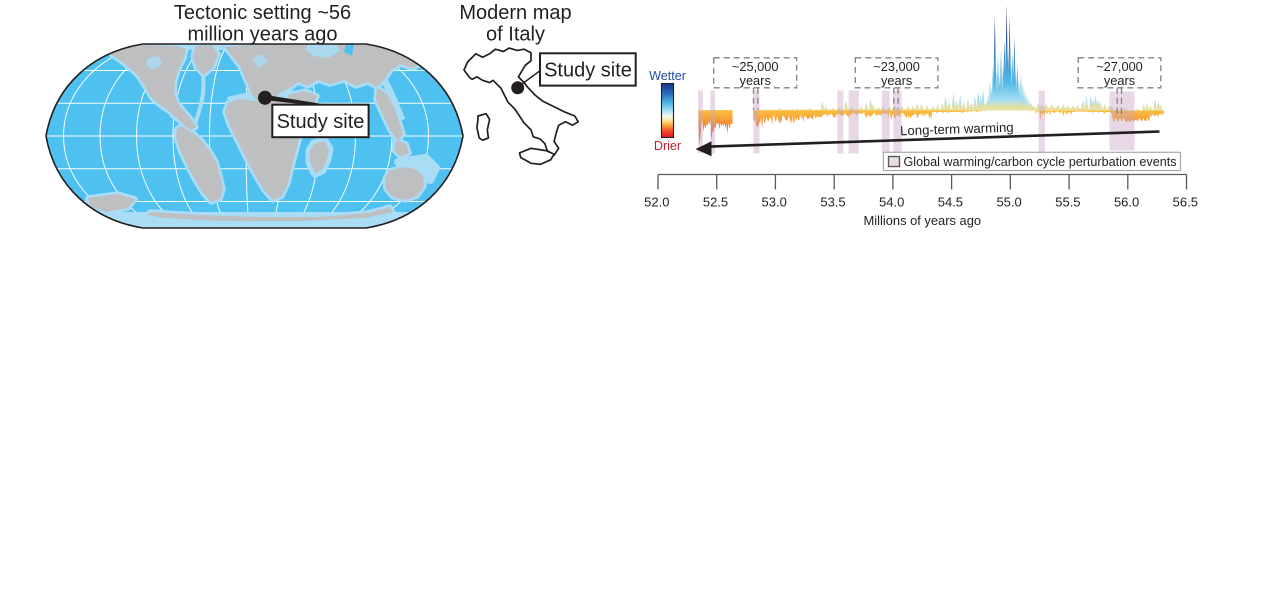 The height and width of the screenshot is (608, 1280). I want to click on svg-text: ~23,000, so click(896, 66).